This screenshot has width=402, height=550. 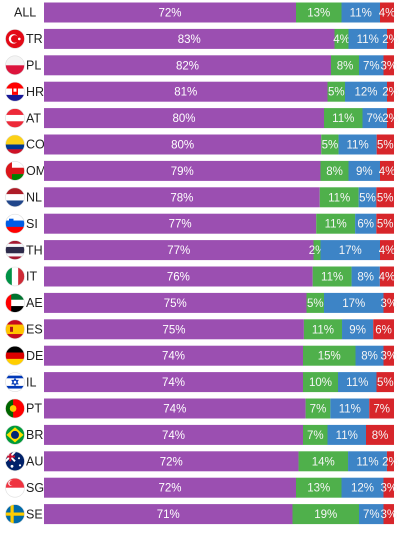 What do you see at coordinates (15, 224) in the screenshot?
I see `flag-si-icon` at bounding box center [15, 224].